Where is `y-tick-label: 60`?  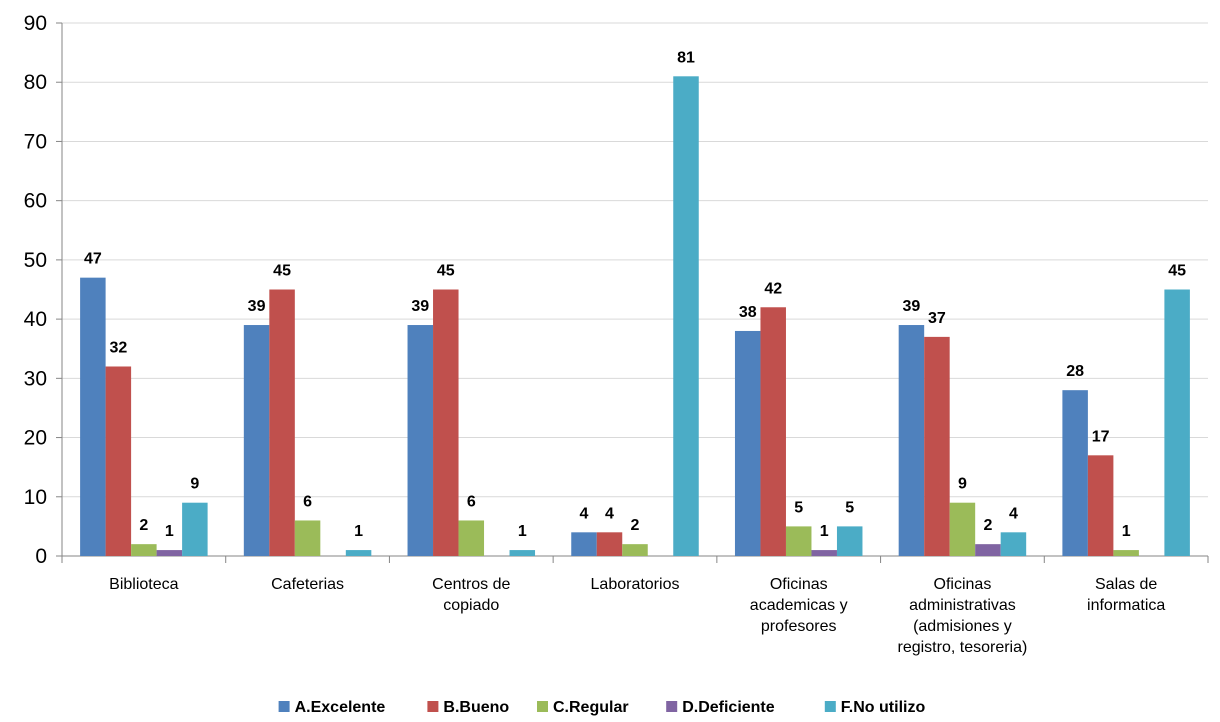
y-tick-label: 60 is located at coordinates (35, 201).